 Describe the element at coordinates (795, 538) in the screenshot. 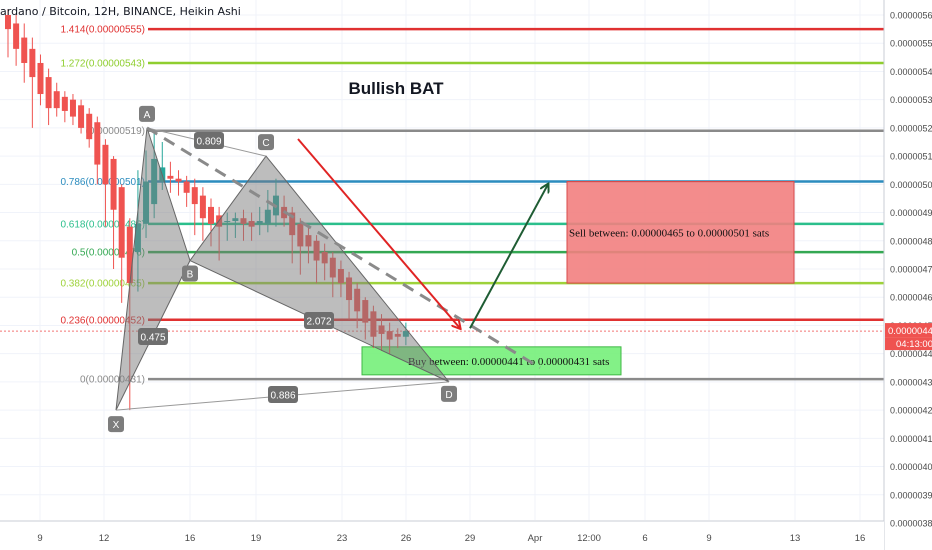

I see `time-tick-label: 13` at that location.